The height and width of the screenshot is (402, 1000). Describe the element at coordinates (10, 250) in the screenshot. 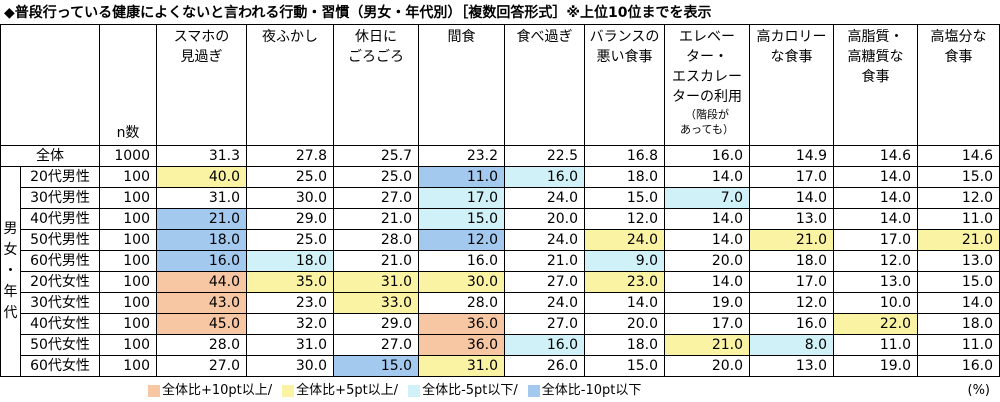

I see `group-label-char: 女` at that location.